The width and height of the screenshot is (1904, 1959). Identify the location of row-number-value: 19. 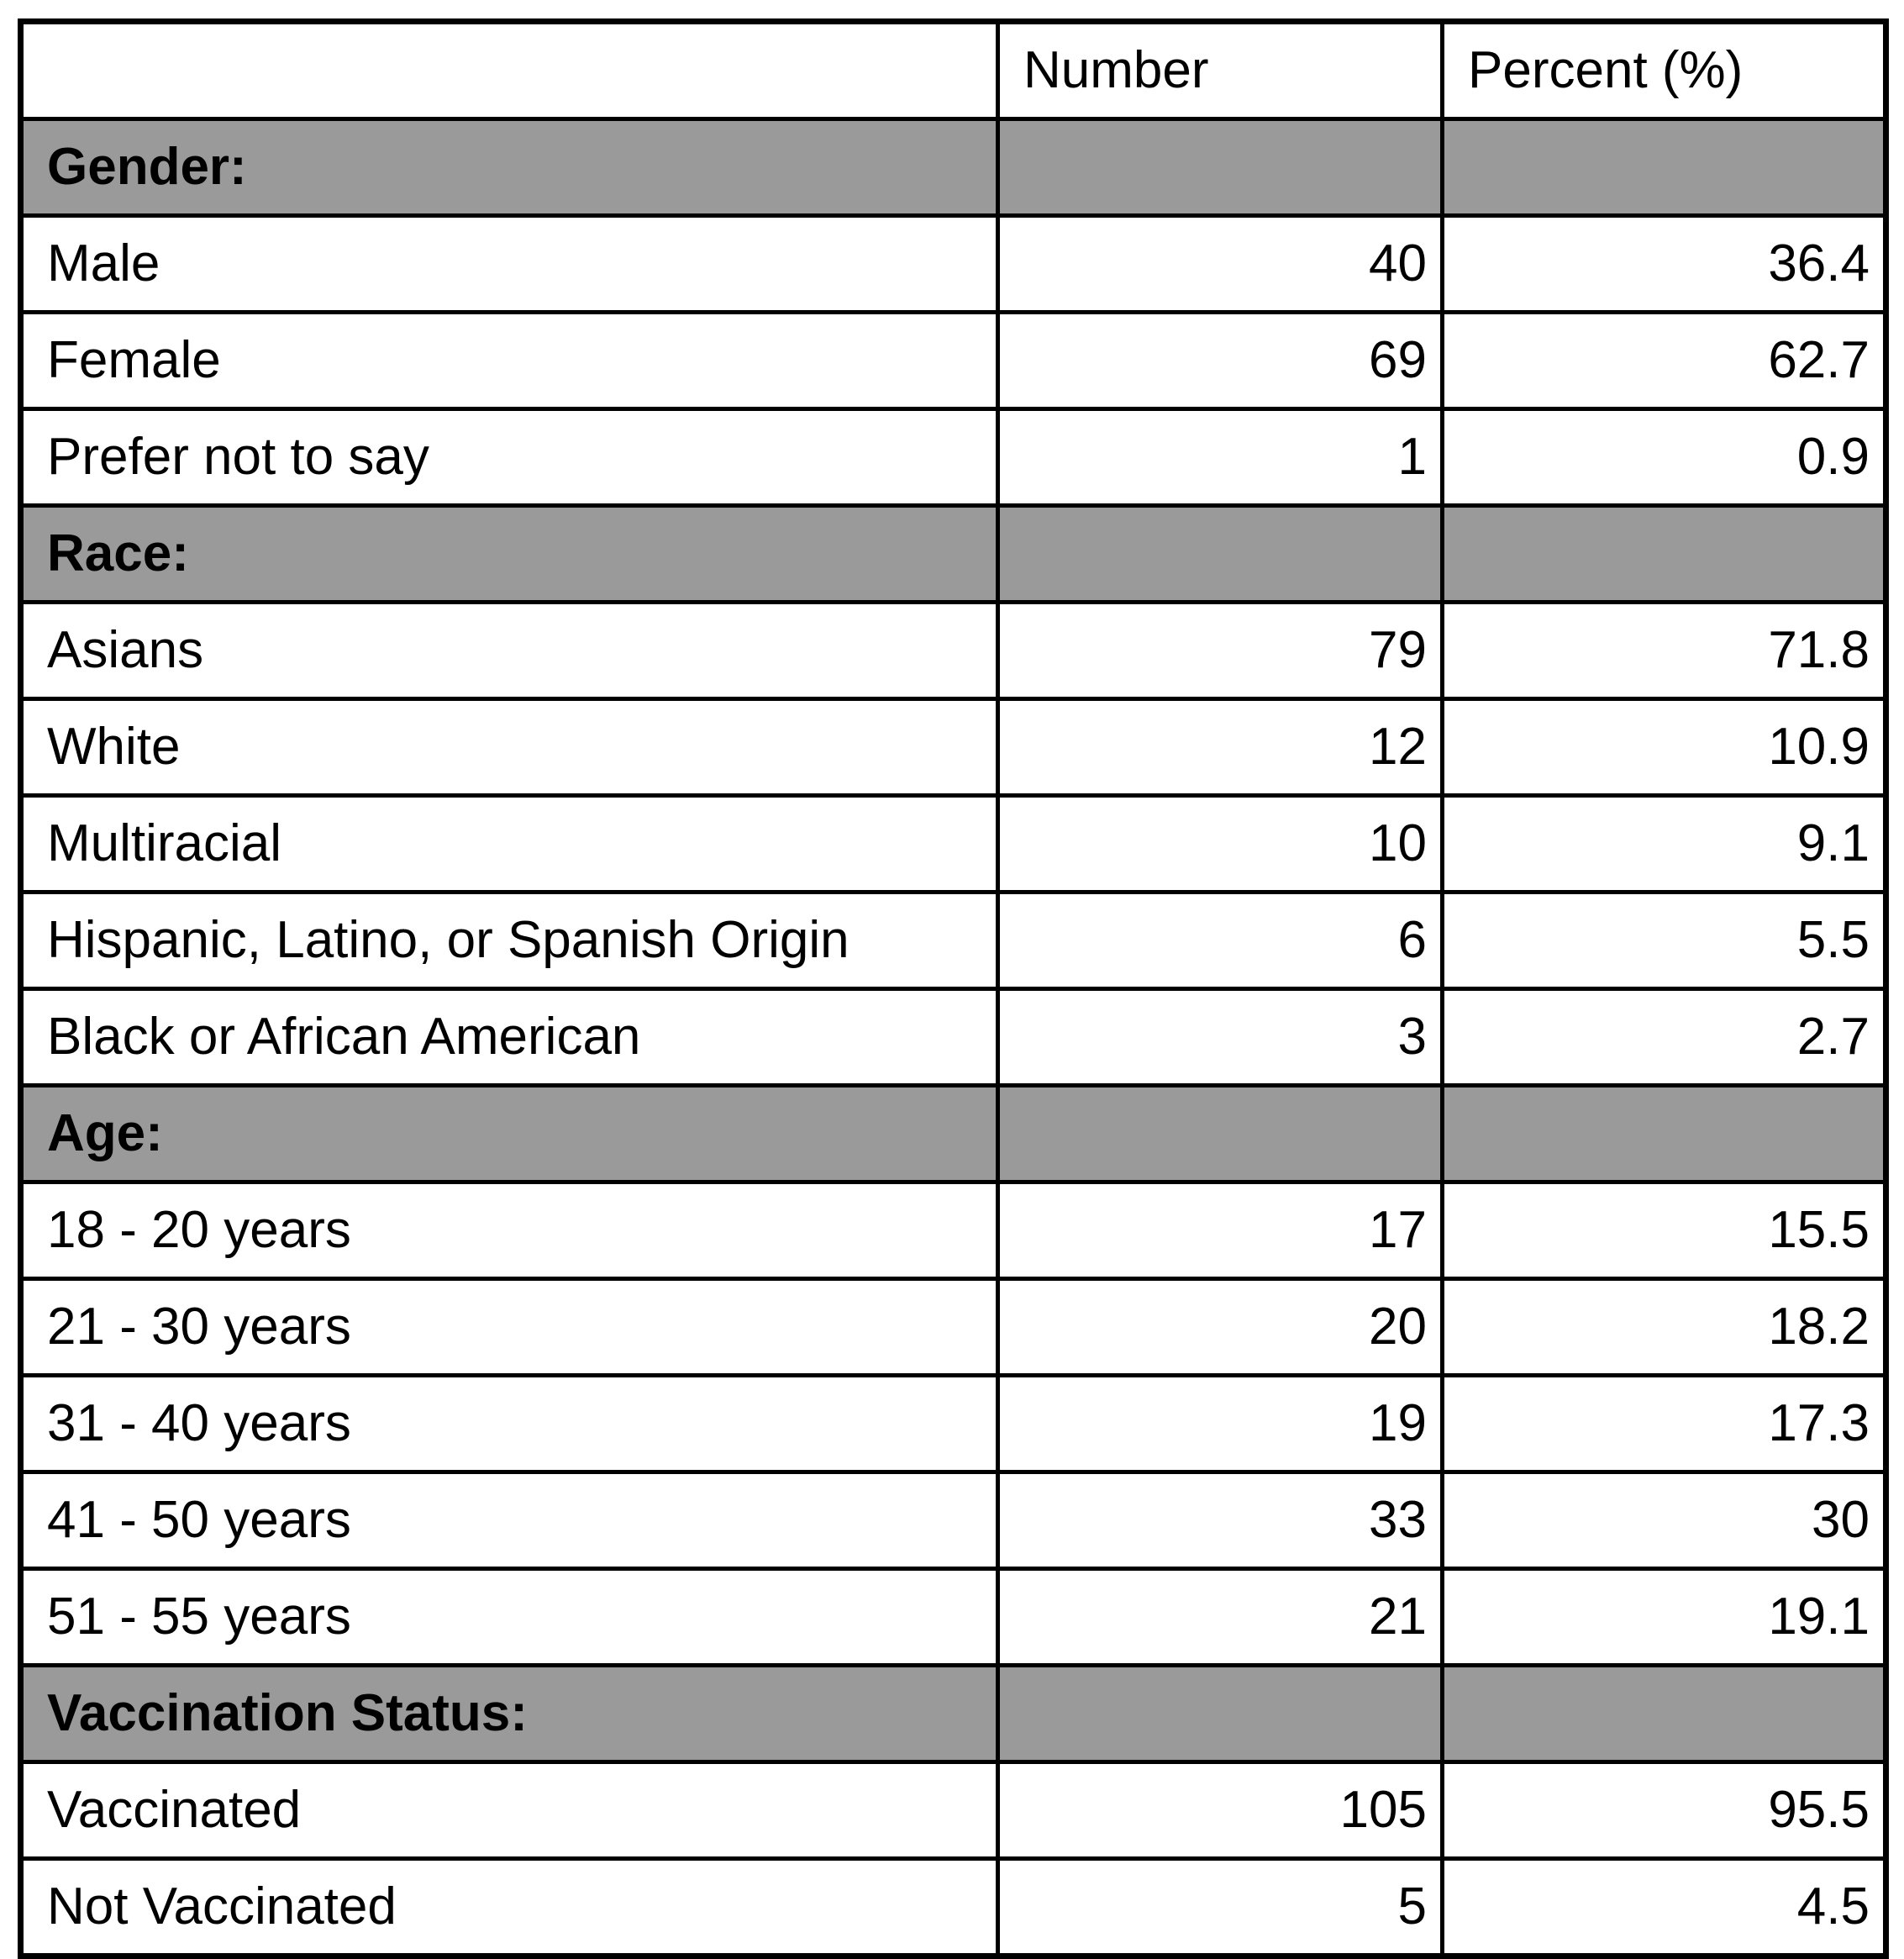
(1220, 1423).